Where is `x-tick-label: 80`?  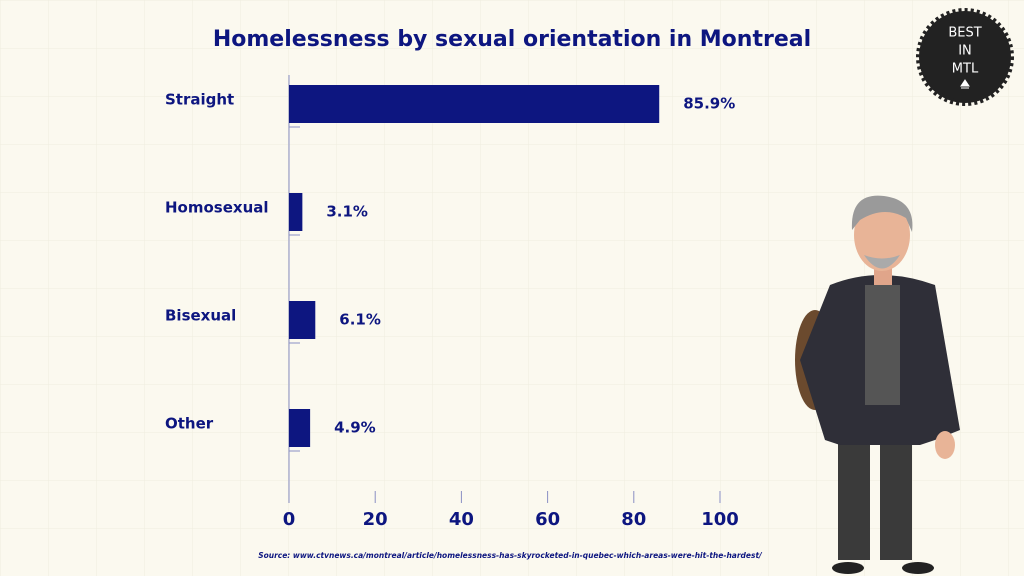
x-tick-label: 80 is located at coordinates (633, 519).